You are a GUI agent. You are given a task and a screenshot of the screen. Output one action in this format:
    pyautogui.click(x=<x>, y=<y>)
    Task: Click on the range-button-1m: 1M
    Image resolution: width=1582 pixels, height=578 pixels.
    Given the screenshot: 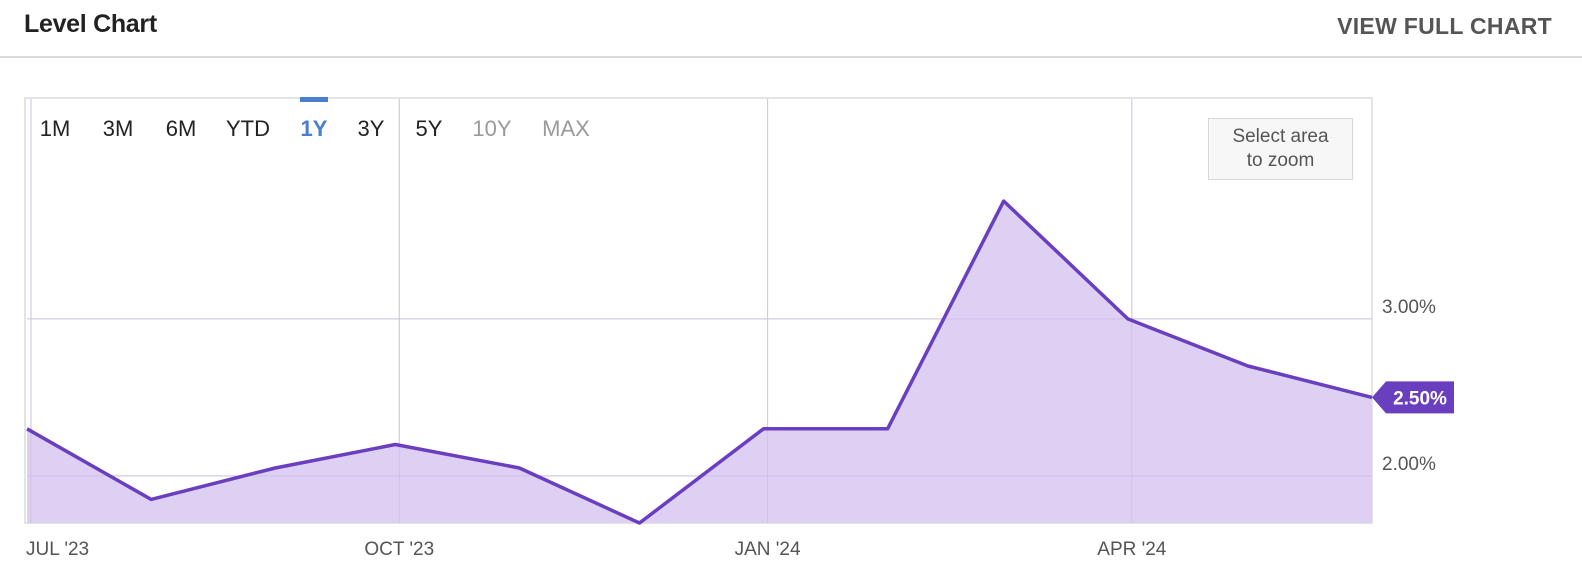 What is the action you would take?
    pyautogui.click(x=55, y=128)
    